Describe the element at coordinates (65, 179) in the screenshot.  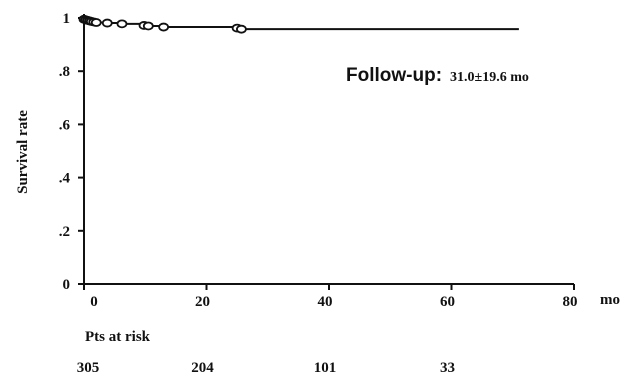
I see `y-tick-label: .4` at that location.